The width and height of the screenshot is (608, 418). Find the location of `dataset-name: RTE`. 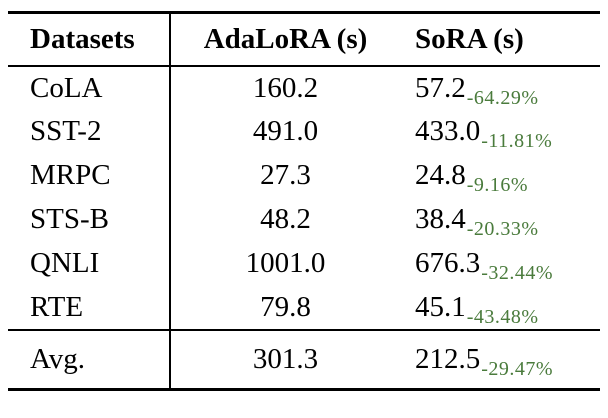

dataset-name: RTE is located at coordinates (89, 307).